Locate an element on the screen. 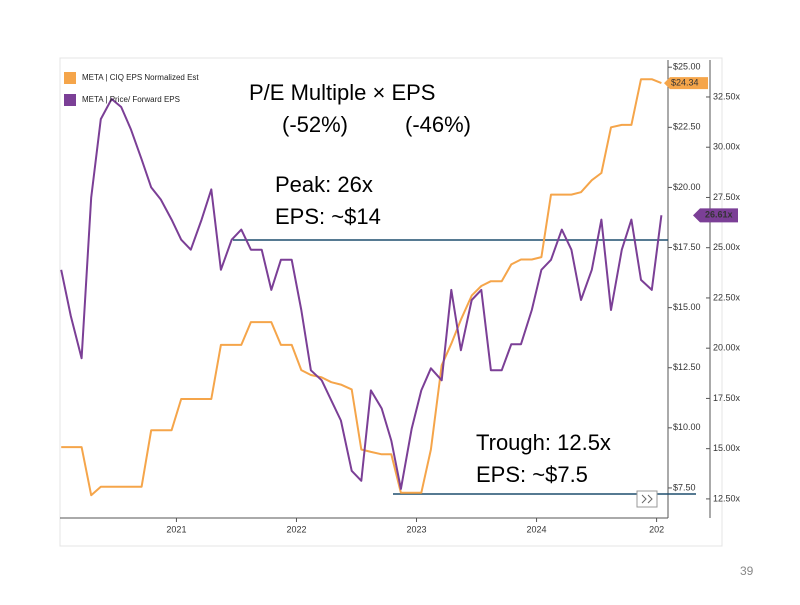 Image resolution: width=800 pixels, height=605 pixels. annotation: (-52%) is located at coordinates (315, 124).